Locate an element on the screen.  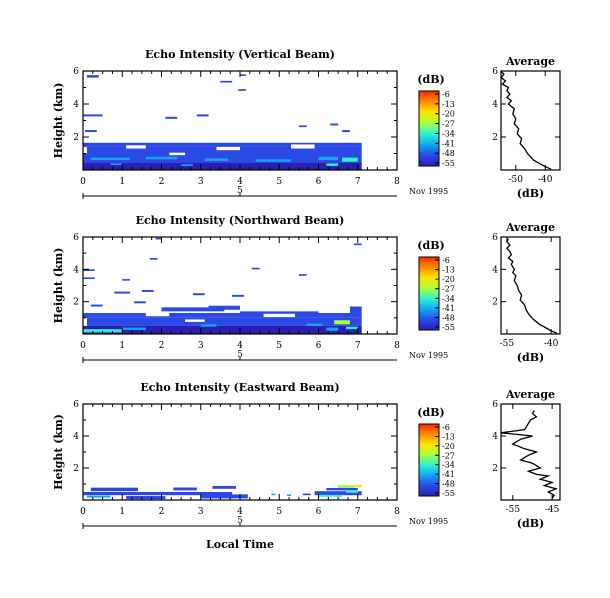
colorbar-tick-label: -27 is located at coordinates (448, 455).